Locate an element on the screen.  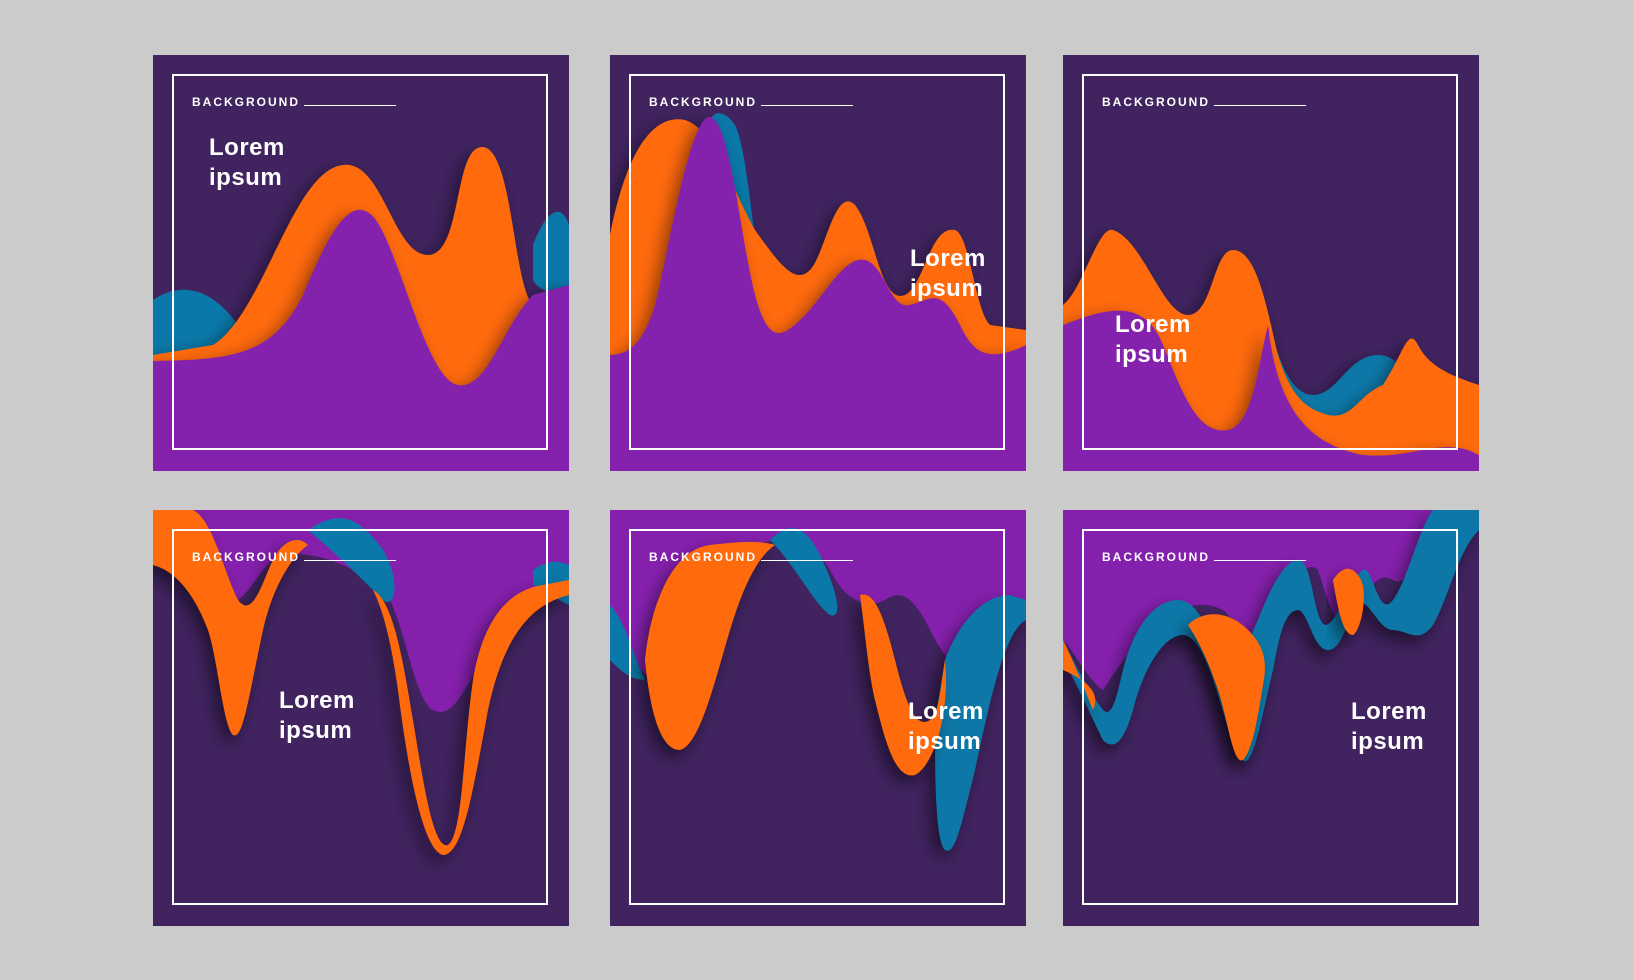
template-card-1: BACKGROUND Lorem ipsum is located at coordinates (361, 263).